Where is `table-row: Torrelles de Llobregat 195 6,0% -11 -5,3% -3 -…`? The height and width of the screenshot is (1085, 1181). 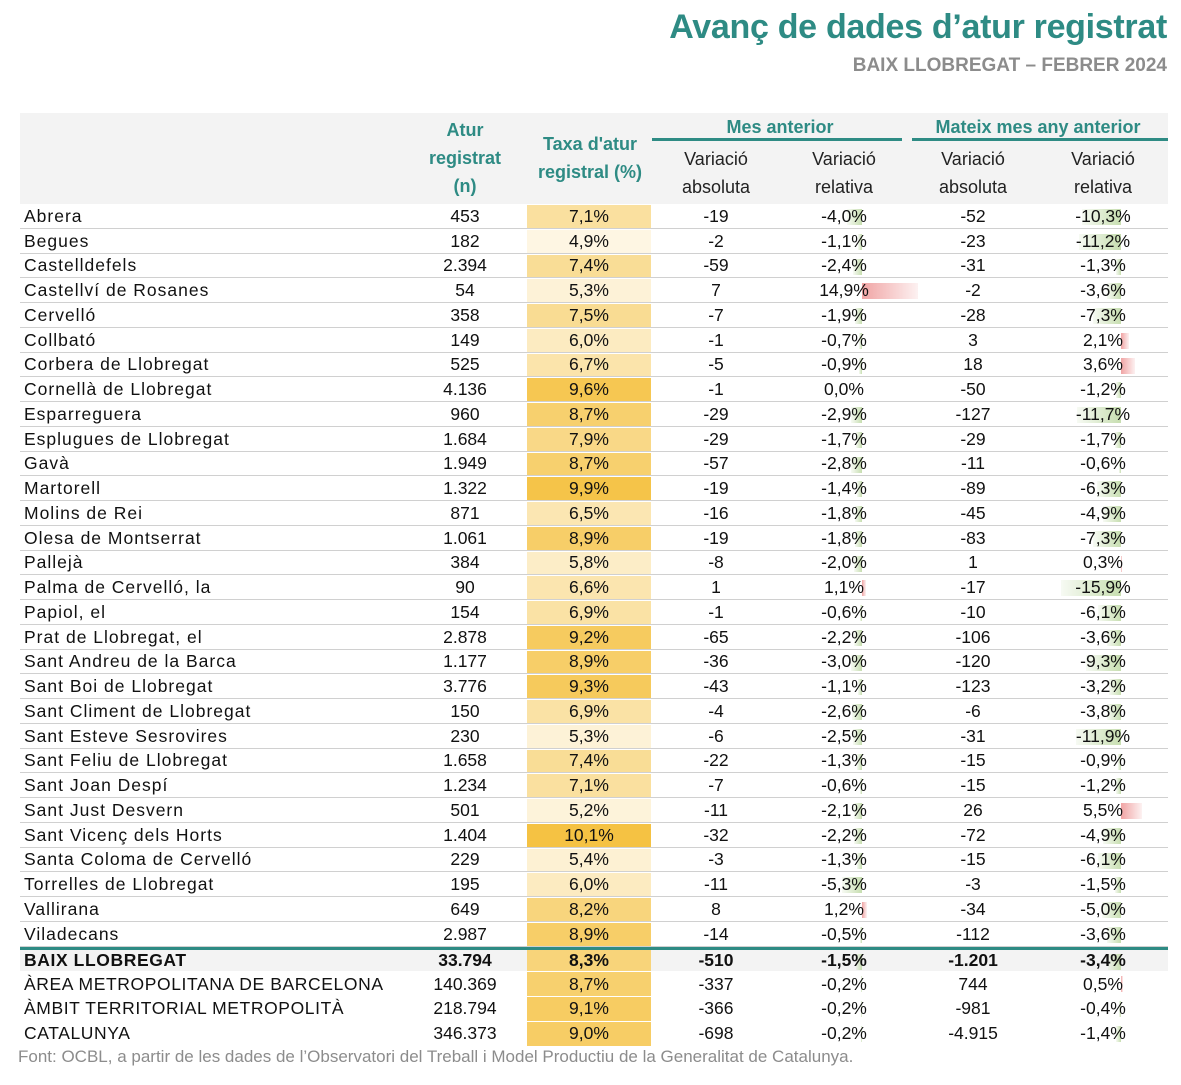 table-row: Torrelles de Llobregat 195 6,0% -11 -5,3% -3 -… is located at coordinates (594, 884).